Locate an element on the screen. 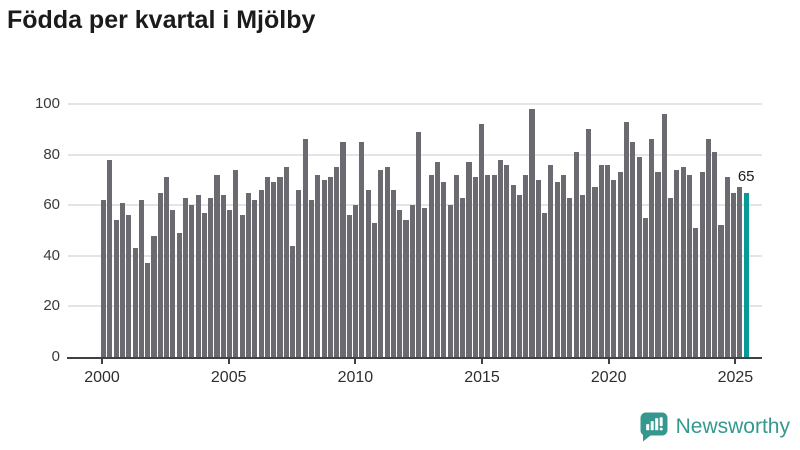  newsworthy-logo-text: Newsworthy is located at coordinates (732, 426).